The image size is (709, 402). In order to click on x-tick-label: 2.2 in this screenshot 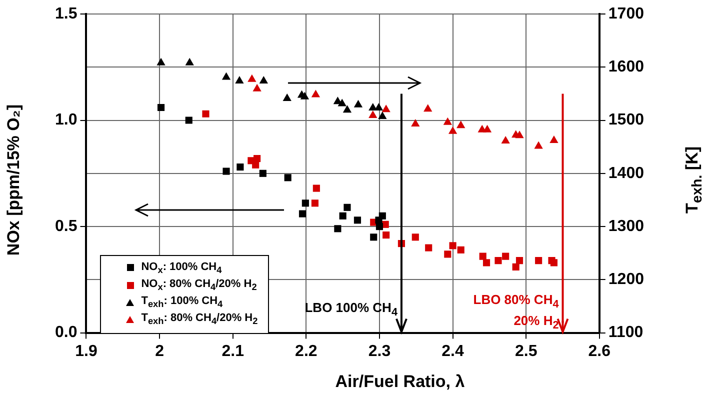, I will do `click(306, 351)`.